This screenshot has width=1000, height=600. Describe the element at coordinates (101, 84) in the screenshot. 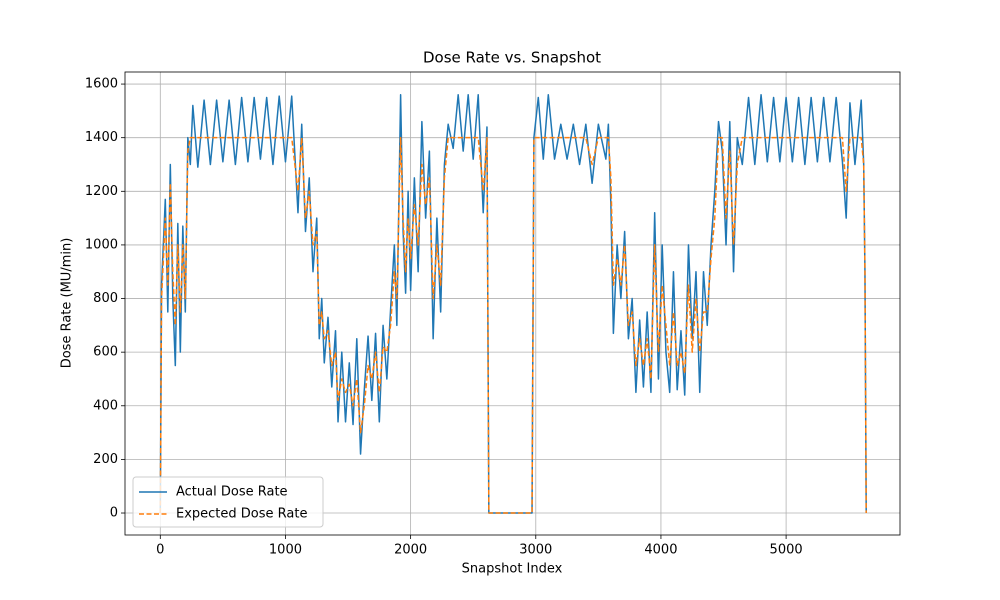

I see `y-tick-label: 1600` at that location.